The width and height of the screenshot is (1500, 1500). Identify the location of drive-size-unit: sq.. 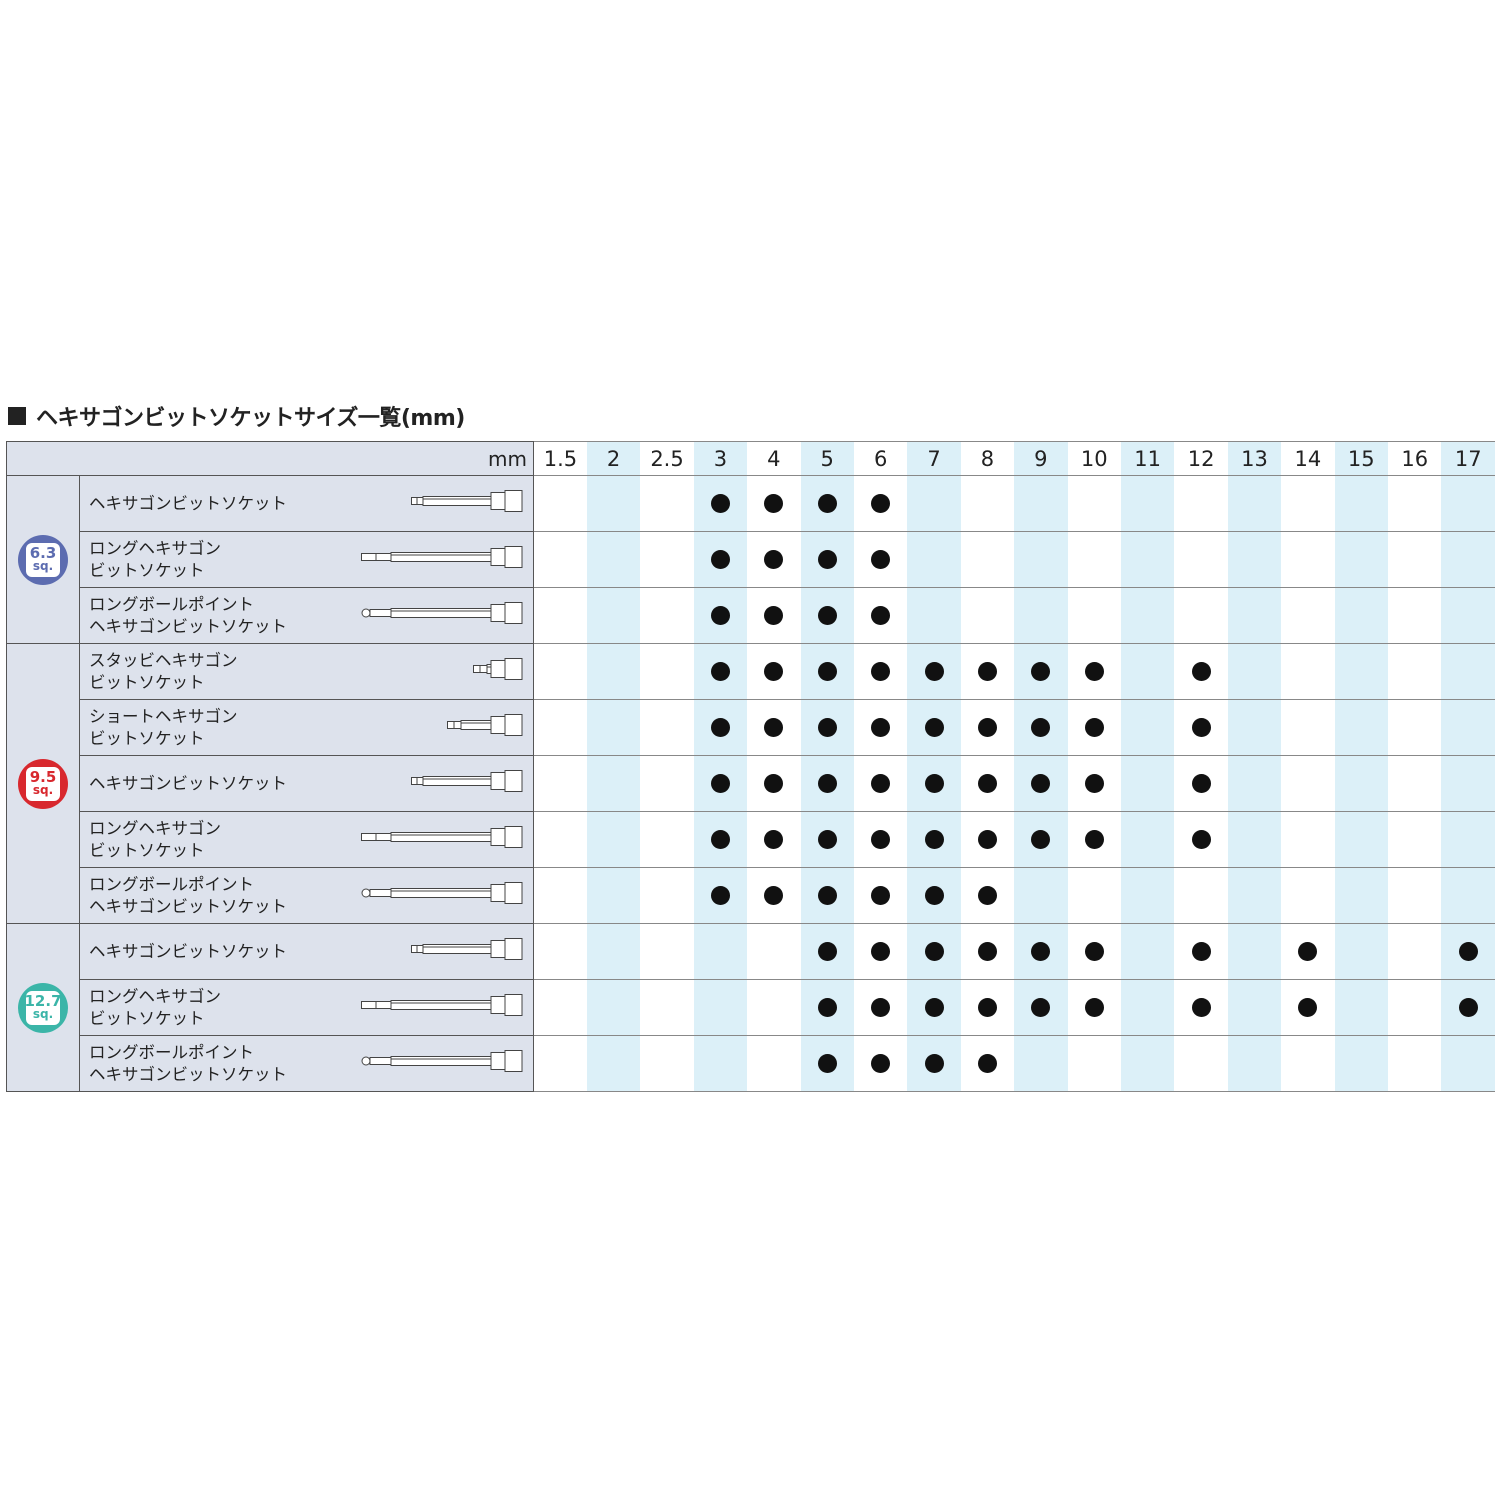
(43, 789).